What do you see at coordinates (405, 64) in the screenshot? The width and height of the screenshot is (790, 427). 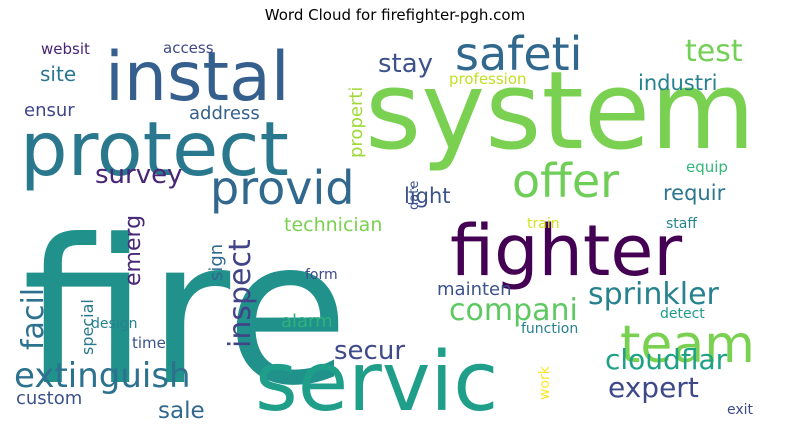 I see `word-stay: stay` at bounding box center [405, 64].